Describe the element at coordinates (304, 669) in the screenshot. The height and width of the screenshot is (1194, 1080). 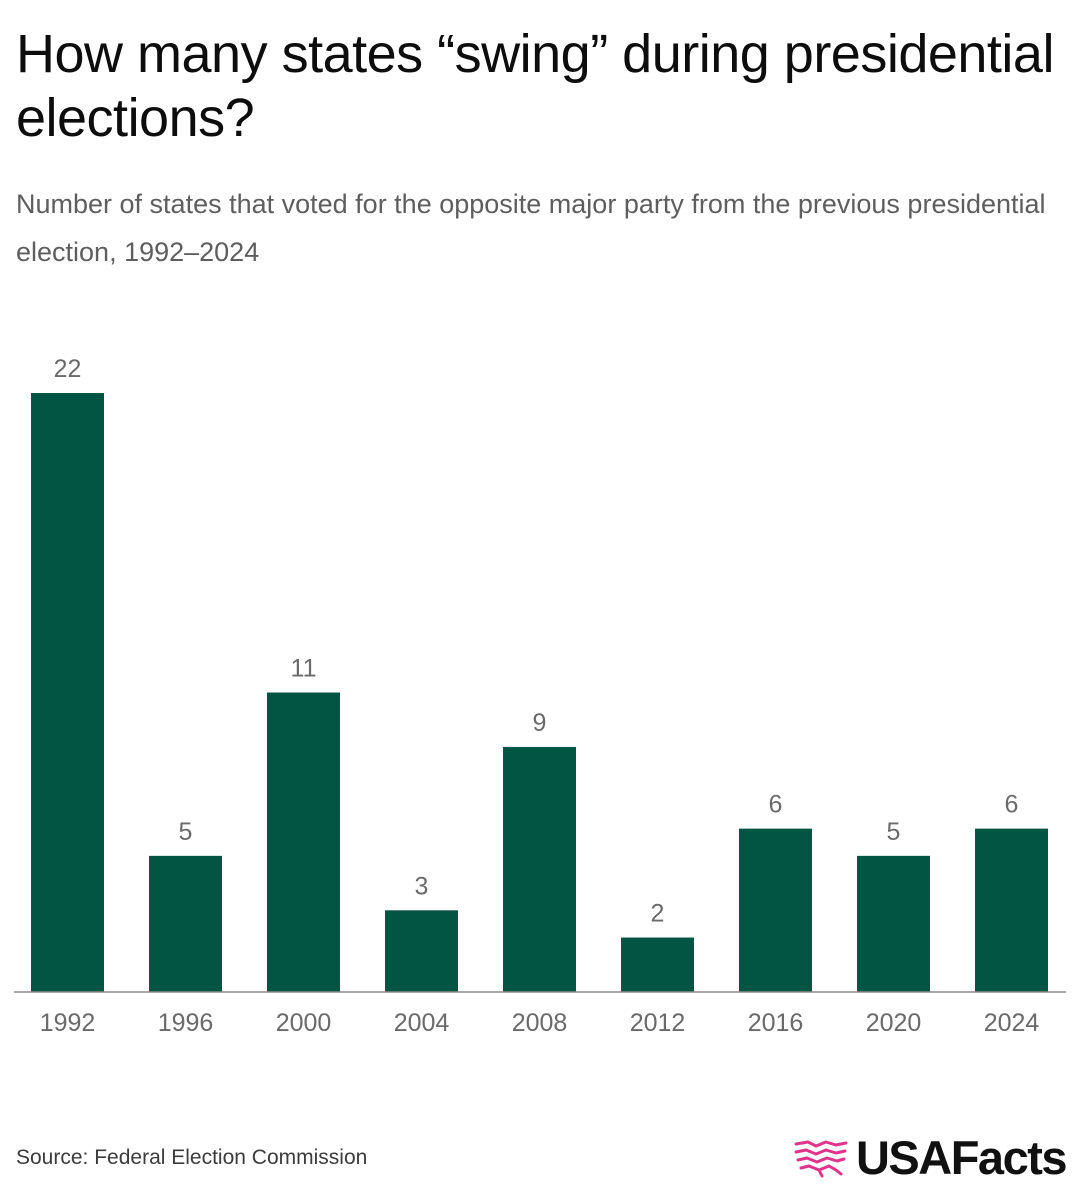
I see `value-label-2000: 11` at that location.